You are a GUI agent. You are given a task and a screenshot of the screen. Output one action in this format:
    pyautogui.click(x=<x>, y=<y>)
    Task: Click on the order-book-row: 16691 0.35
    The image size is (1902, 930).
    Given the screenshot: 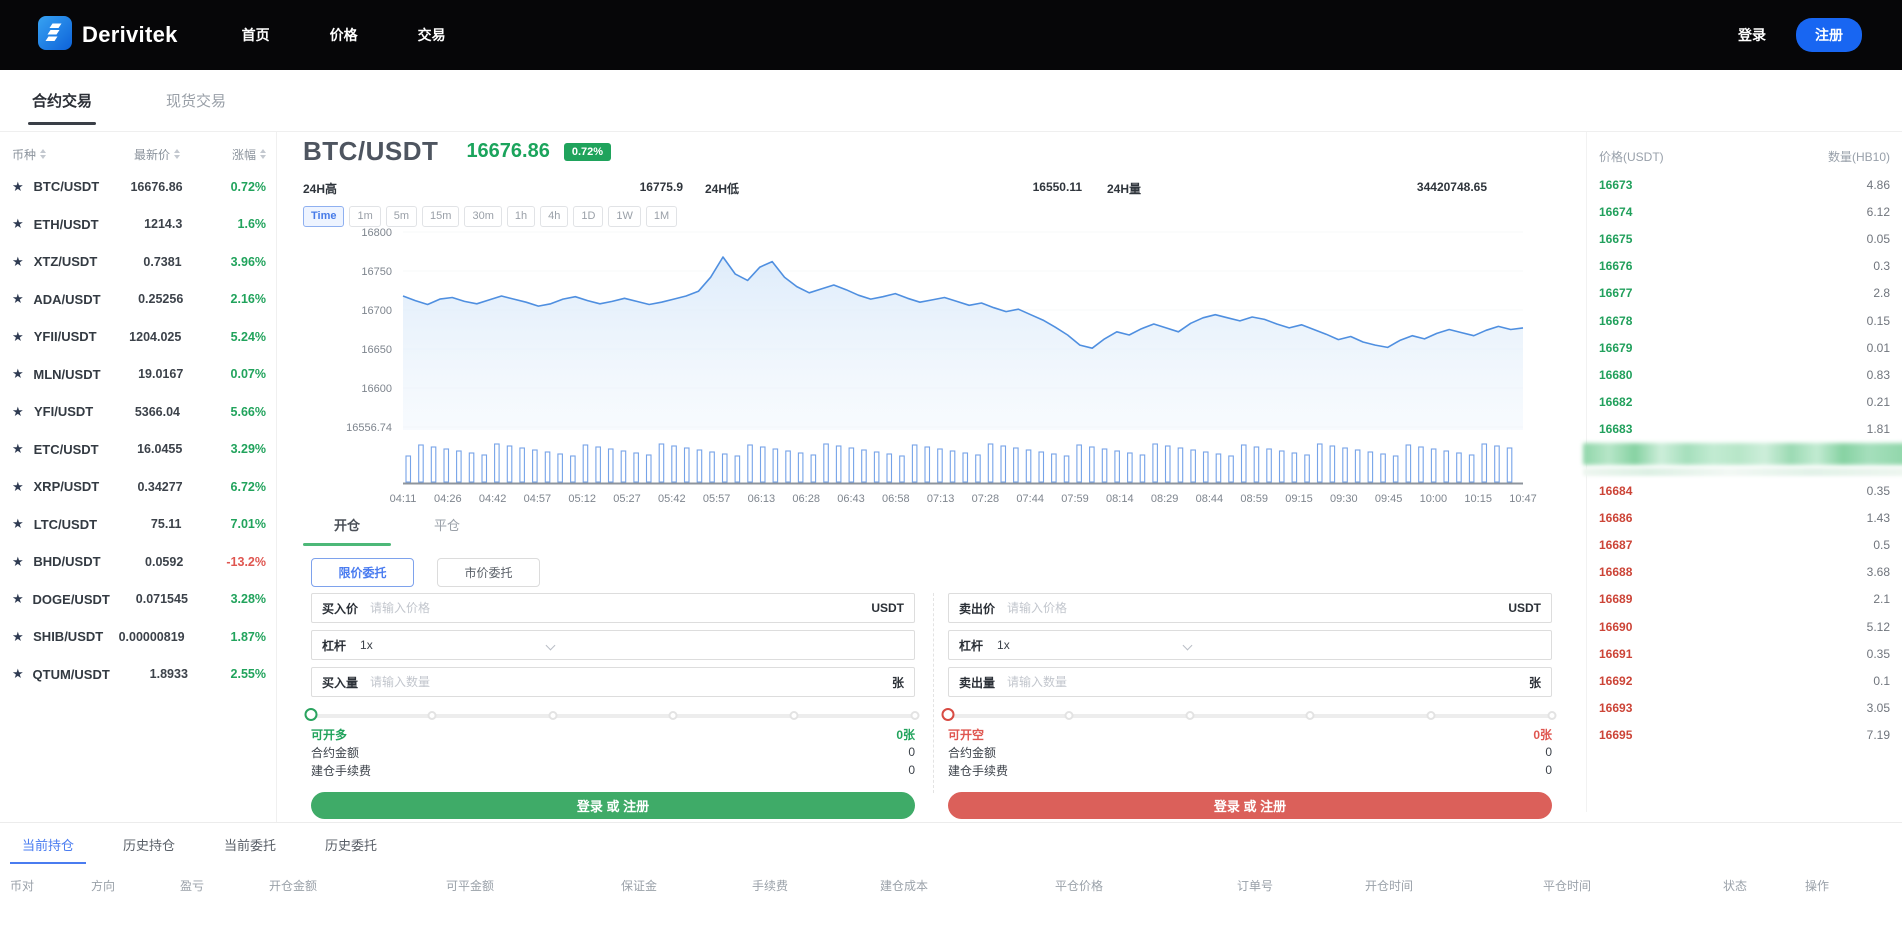 What is the action you would take?
    pyautogui.click(x=1744, y=653)
    